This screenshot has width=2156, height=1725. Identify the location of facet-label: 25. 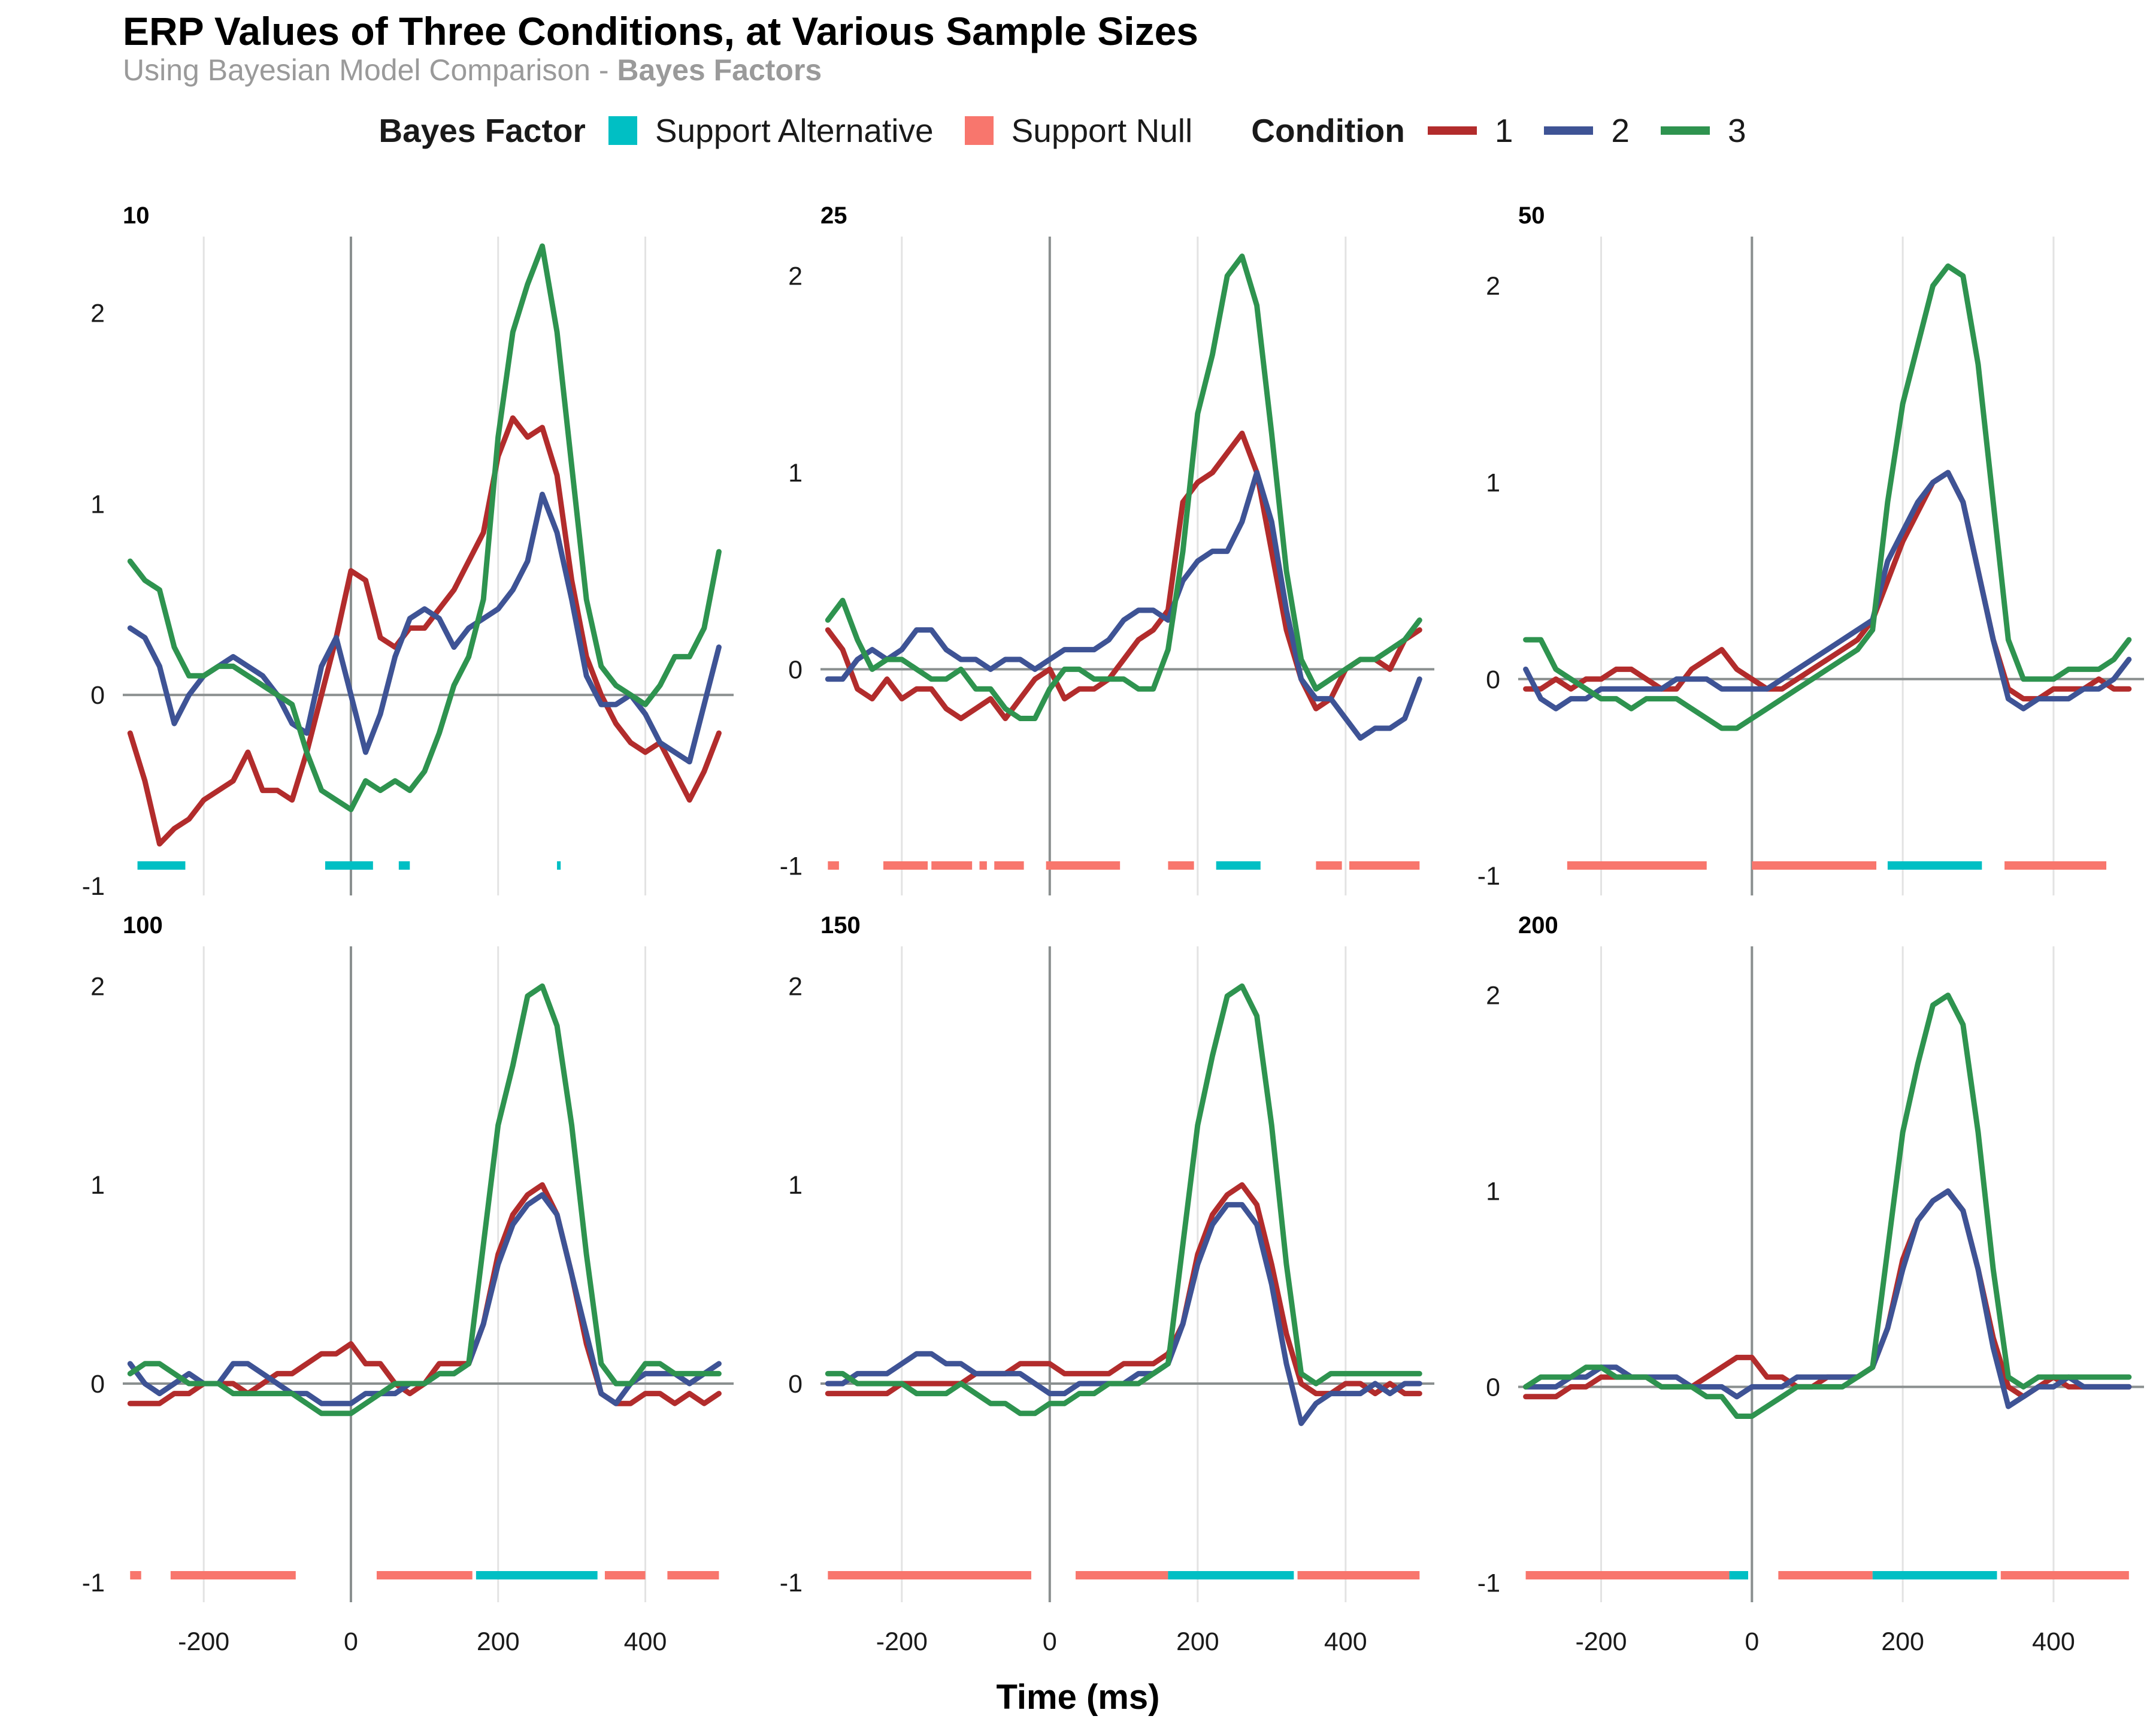
(833, 215).